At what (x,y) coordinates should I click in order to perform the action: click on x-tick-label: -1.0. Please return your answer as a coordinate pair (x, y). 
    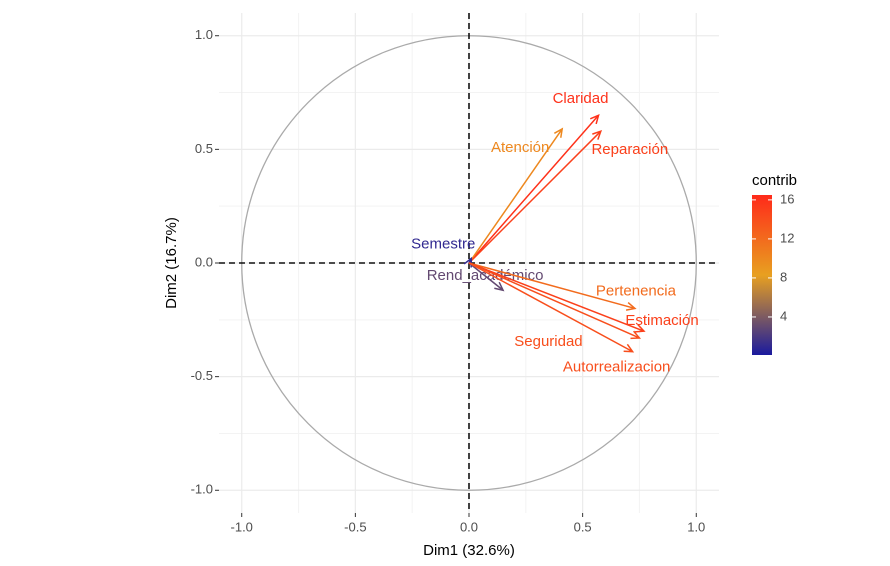
    Looking at the image, I should click on (242, 526).